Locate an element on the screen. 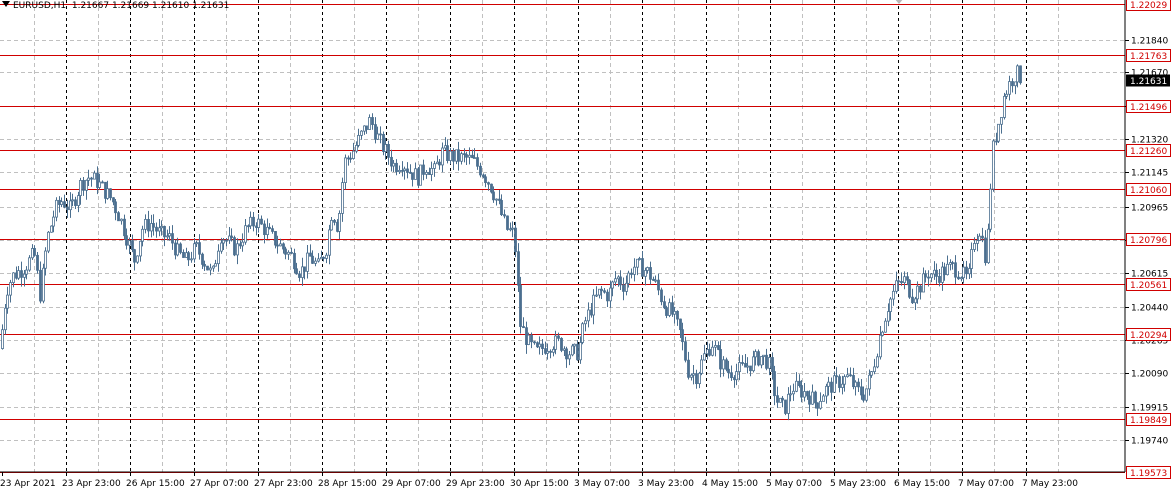 The width and height of the screenshot is (1173, 499). level-label-box: 1.21260 is located at coordinates (1148, 150).